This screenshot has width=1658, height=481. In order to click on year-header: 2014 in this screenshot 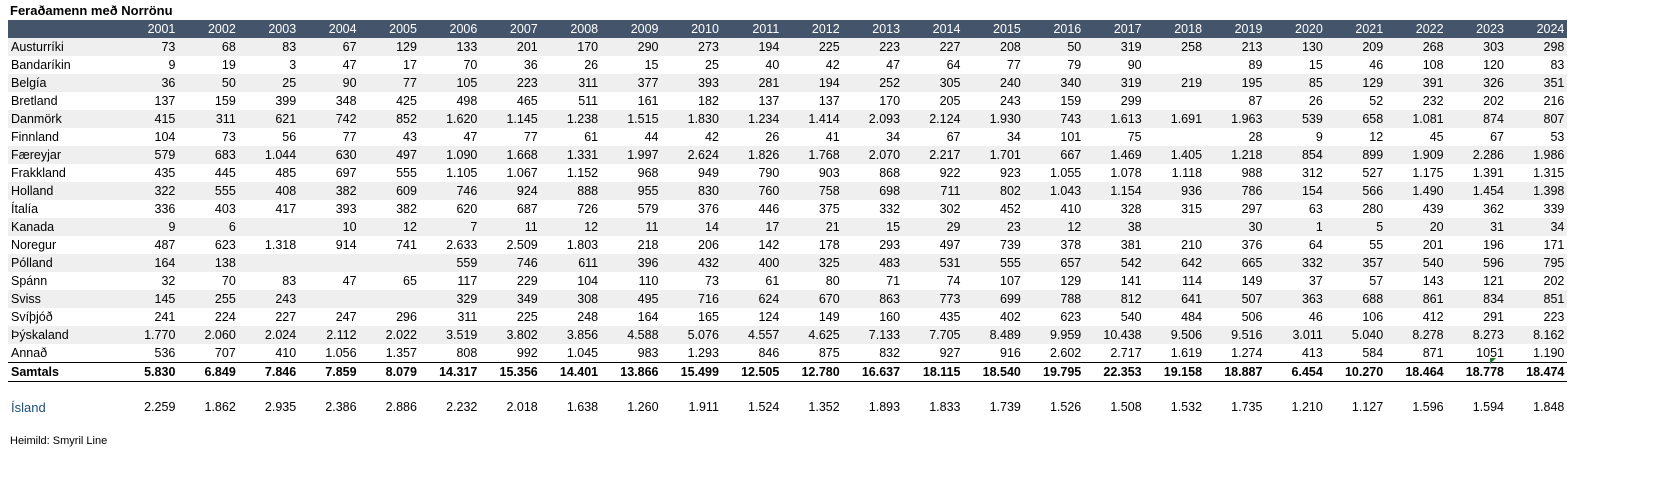, I will do `click(933, 29)`.